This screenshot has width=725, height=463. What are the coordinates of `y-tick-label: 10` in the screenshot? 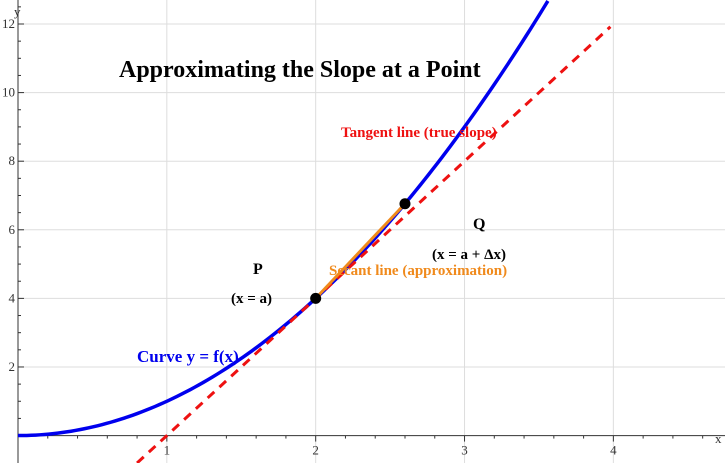 It's located at (8, 92).